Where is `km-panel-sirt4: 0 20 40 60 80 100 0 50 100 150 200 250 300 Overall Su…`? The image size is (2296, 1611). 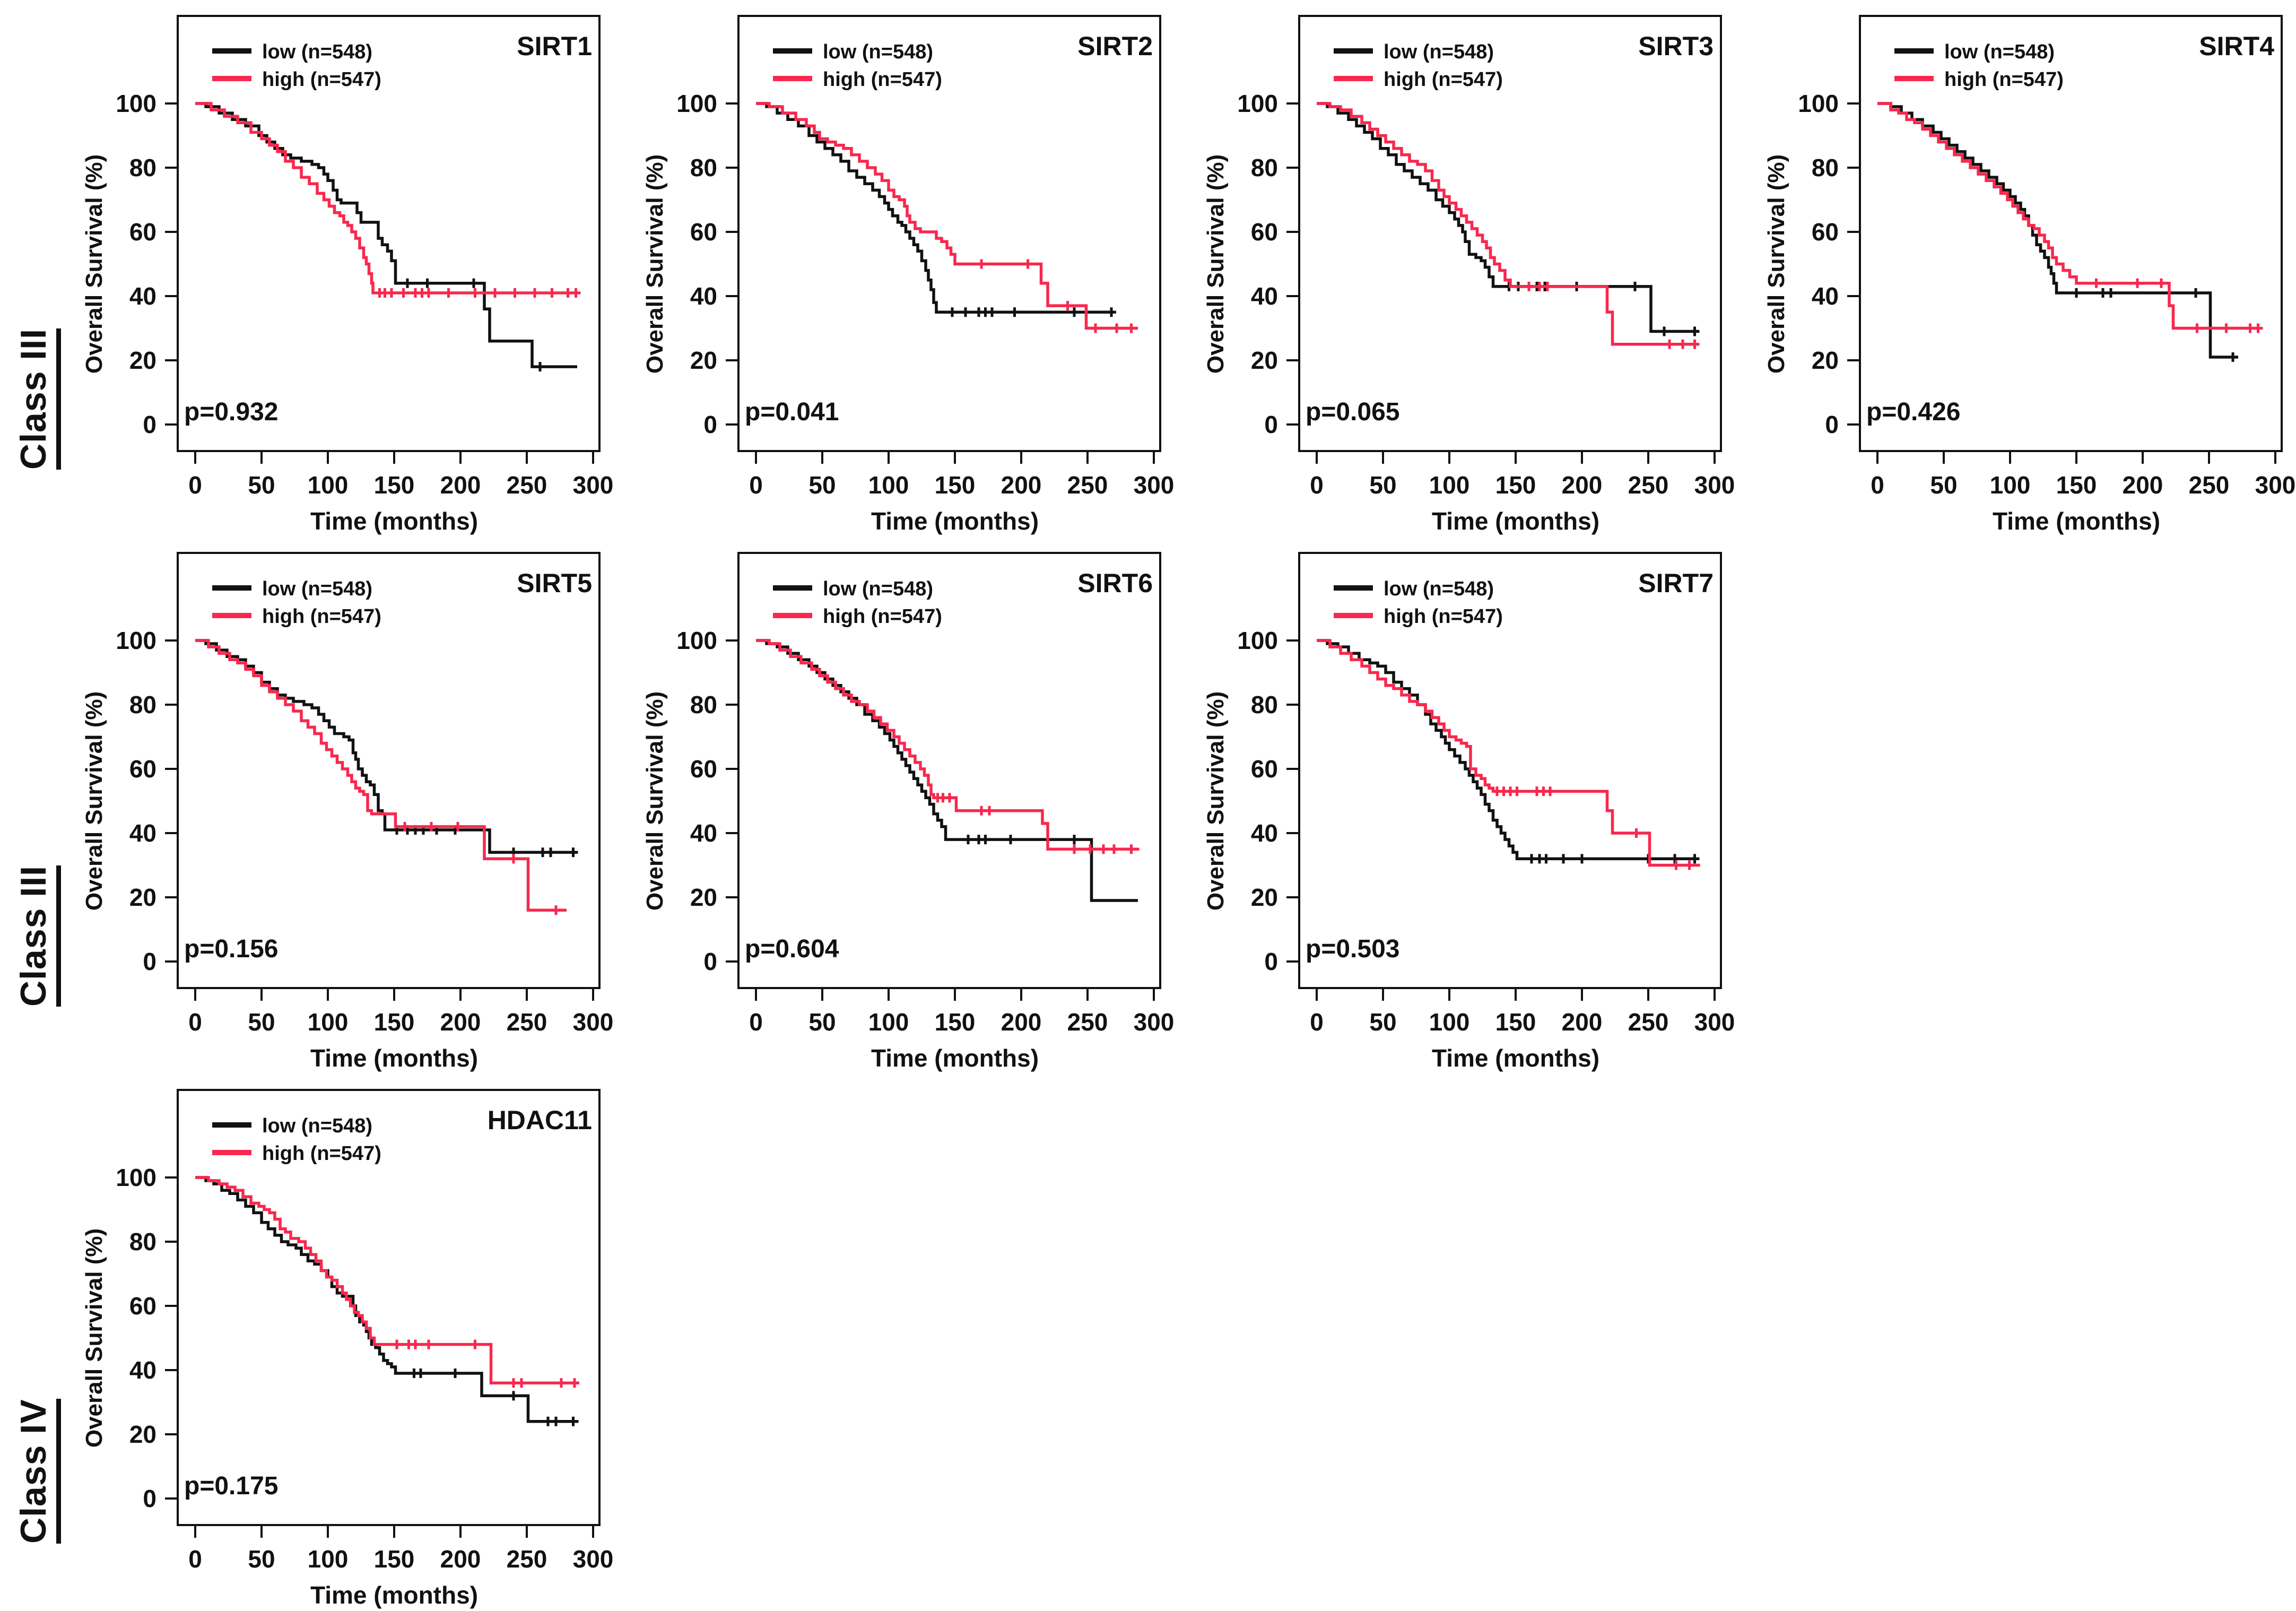 km-panel-sirt4: 0 20 40 60 80 100 0 50 100 150 200 250 300 Overall Su… is located at coordinates (2016, 270).